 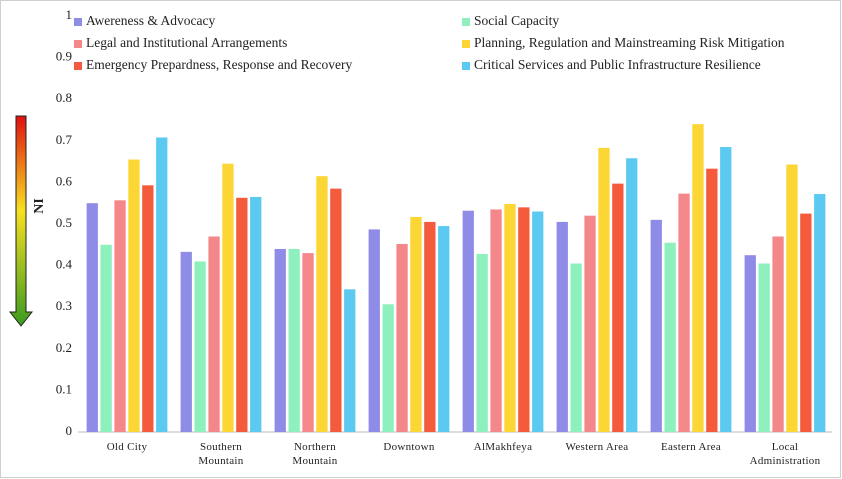 I want to click on y-tick-label: 1, so click(x=69, y=14).